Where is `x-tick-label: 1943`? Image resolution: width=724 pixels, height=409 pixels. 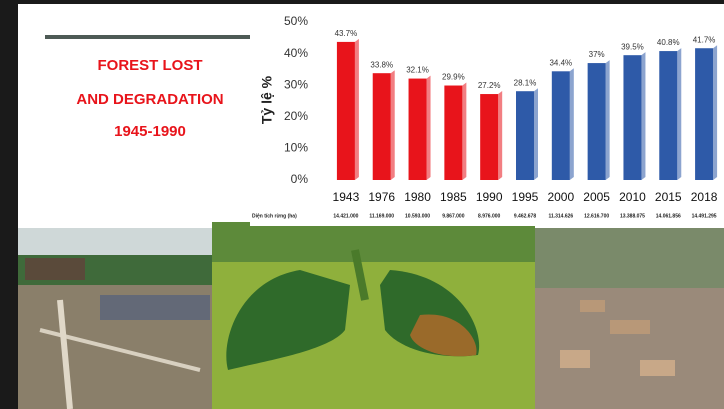
x-tick-label: 1943 is located at coordinates (346, 197).